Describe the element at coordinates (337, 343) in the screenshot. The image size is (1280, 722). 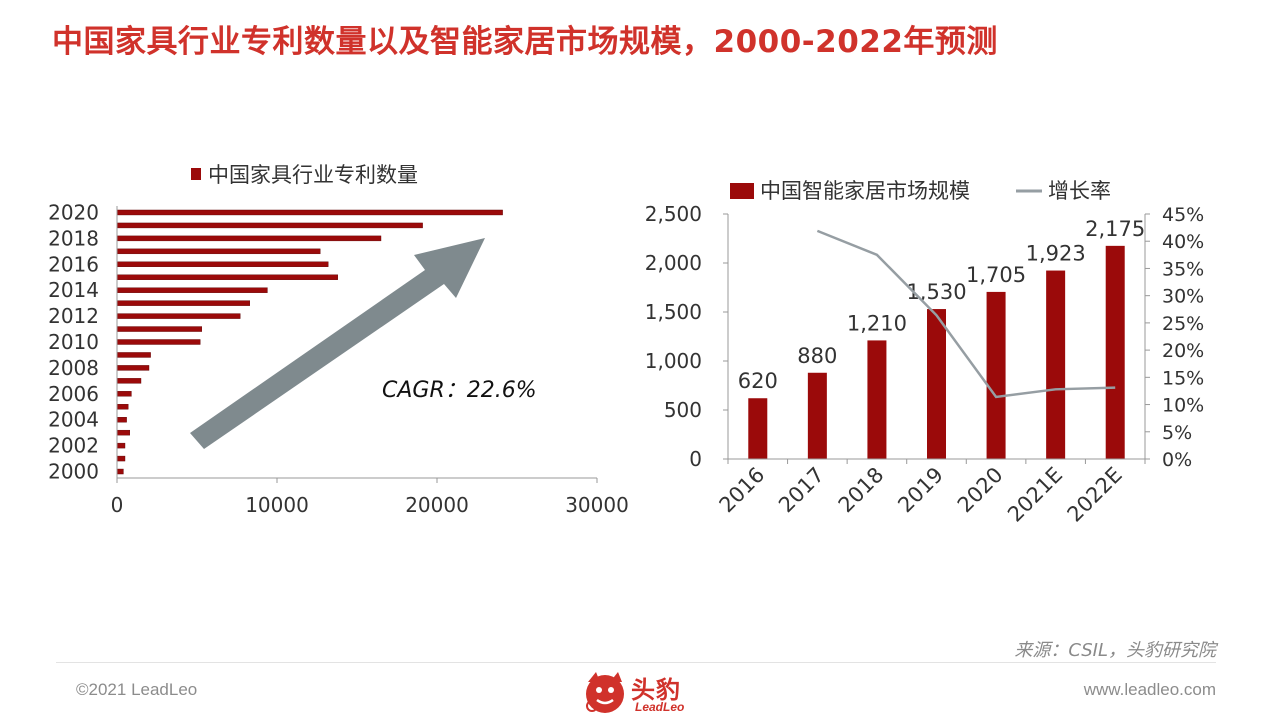
I see `growth-arrow-shape` at that location.